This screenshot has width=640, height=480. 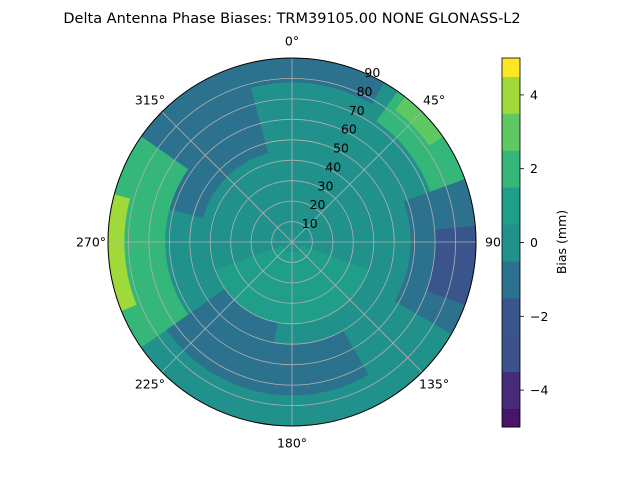 I want to click on contour-region-ne-peak, so click(x=419, y=121).